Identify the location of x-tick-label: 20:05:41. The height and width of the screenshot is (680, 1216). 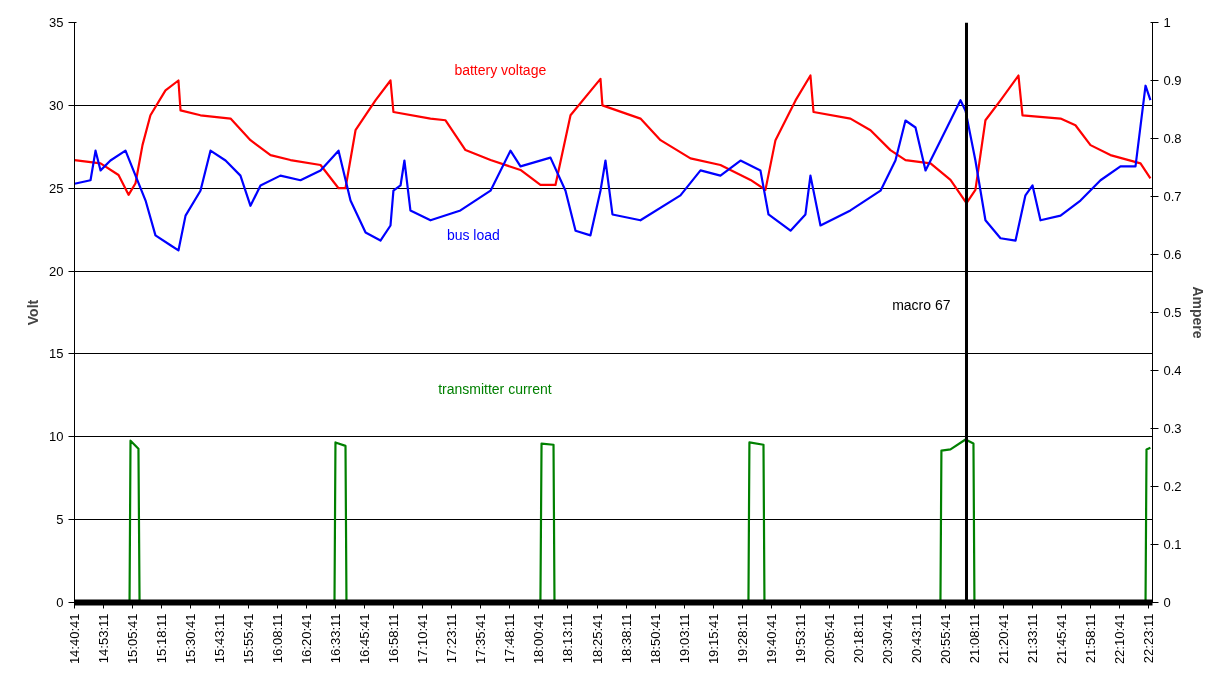
(829, 639).